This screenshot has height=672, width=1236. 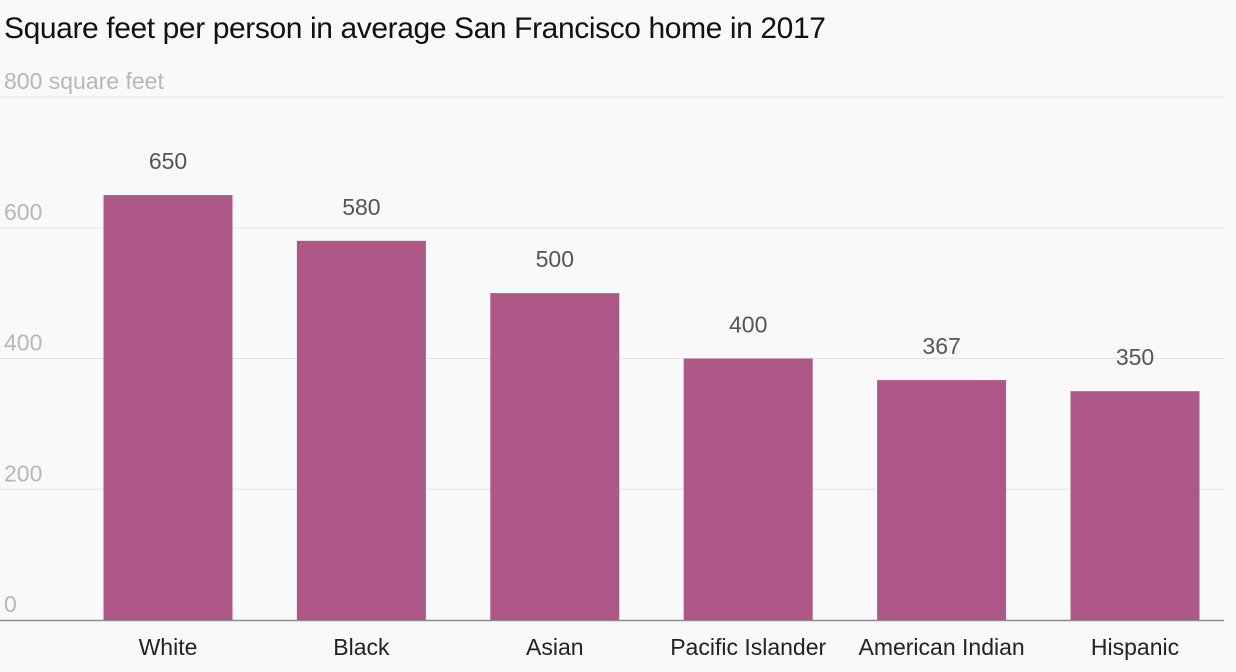 I want to click on y-tick-label: 0, so click(x=10, y=604).